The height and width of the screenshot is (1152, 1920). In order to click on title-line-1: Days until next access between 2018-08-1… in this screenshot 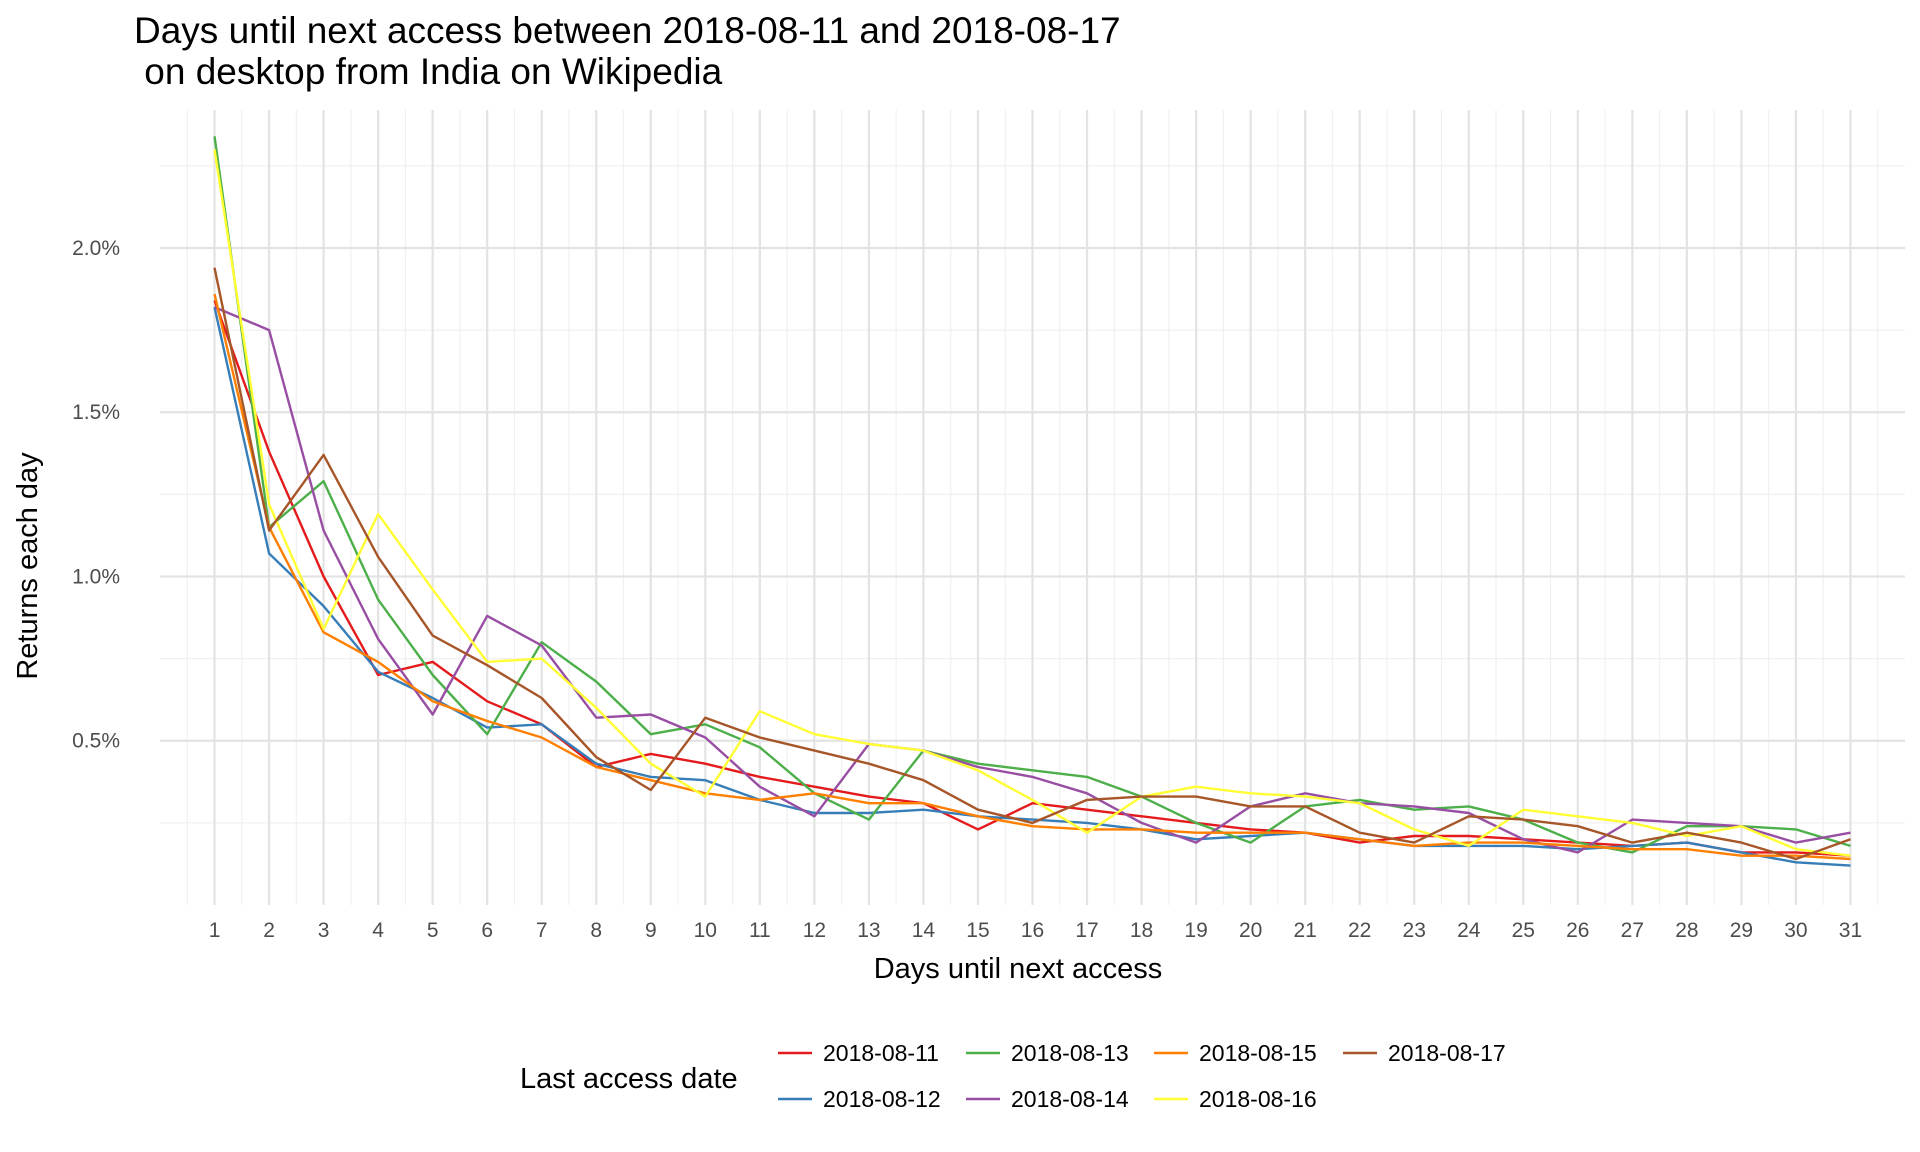, I will do `click(627, 30)`.